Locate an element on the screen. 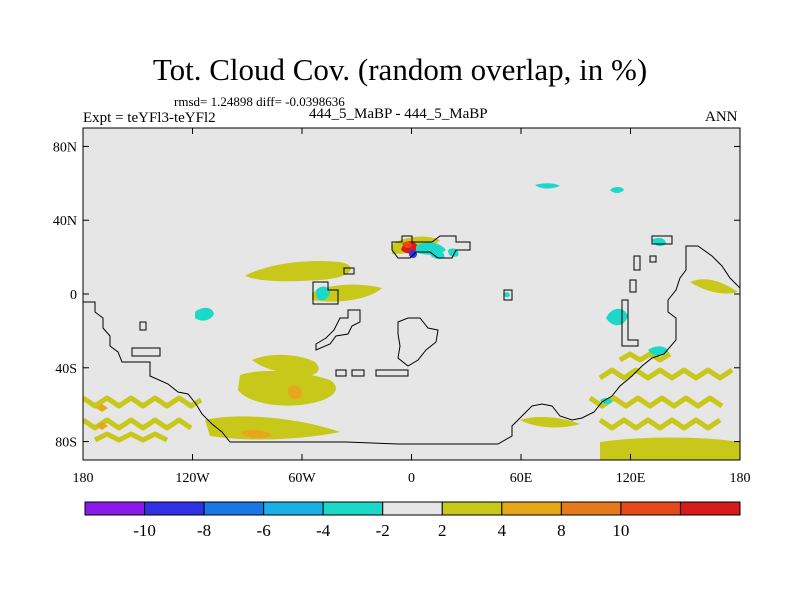 This screenshot has width=800, height=600. colorbar-label: -4 is located at coordinates (323, 530).